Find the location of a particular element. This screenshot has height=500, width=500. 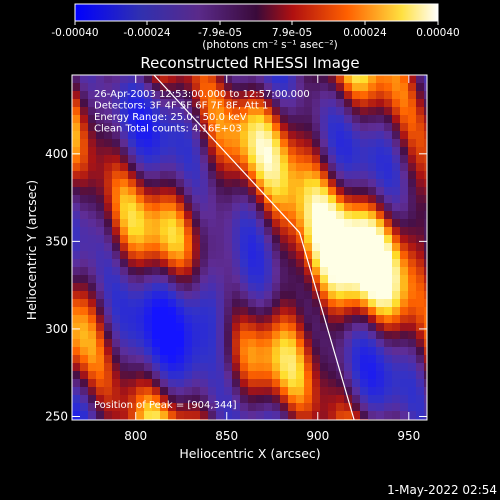

colorbar is located at coordinates (256, 12).